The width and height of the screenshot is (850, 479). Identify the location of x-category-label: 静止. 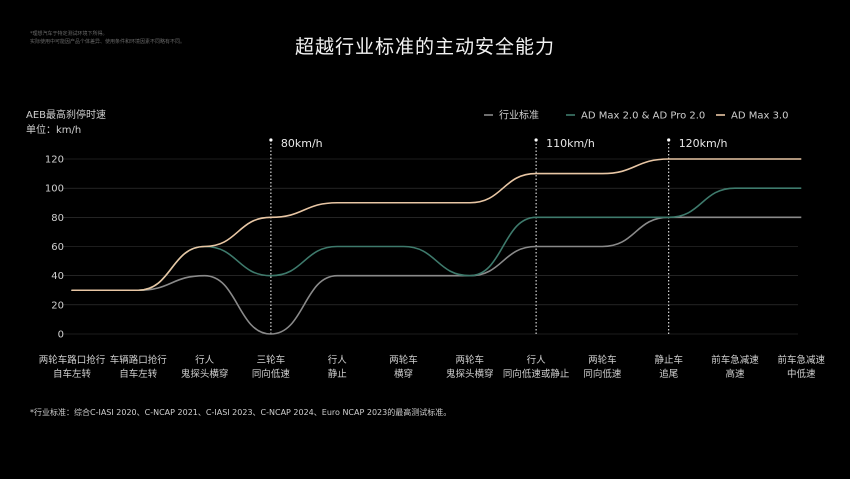
(338, 374).